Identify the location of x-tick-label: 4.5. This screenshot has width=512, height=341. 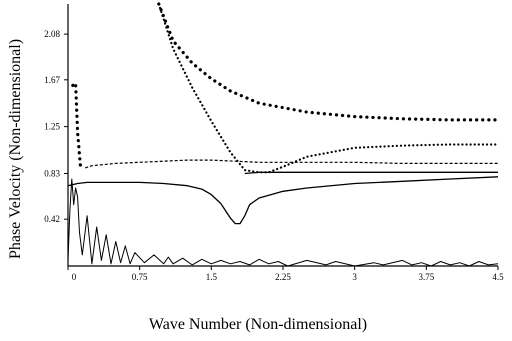
(498, 277).